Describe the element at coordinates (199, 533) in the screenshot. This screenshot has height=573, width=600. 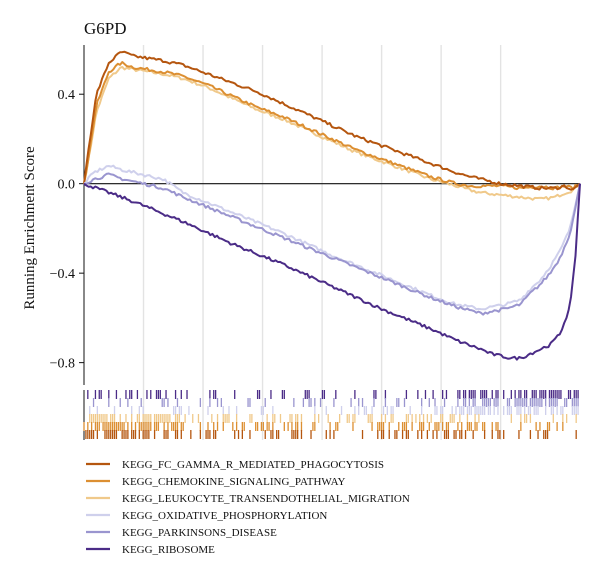
I see `legend-label: KEGG_PARKINSONS_DISEASE` at that location.